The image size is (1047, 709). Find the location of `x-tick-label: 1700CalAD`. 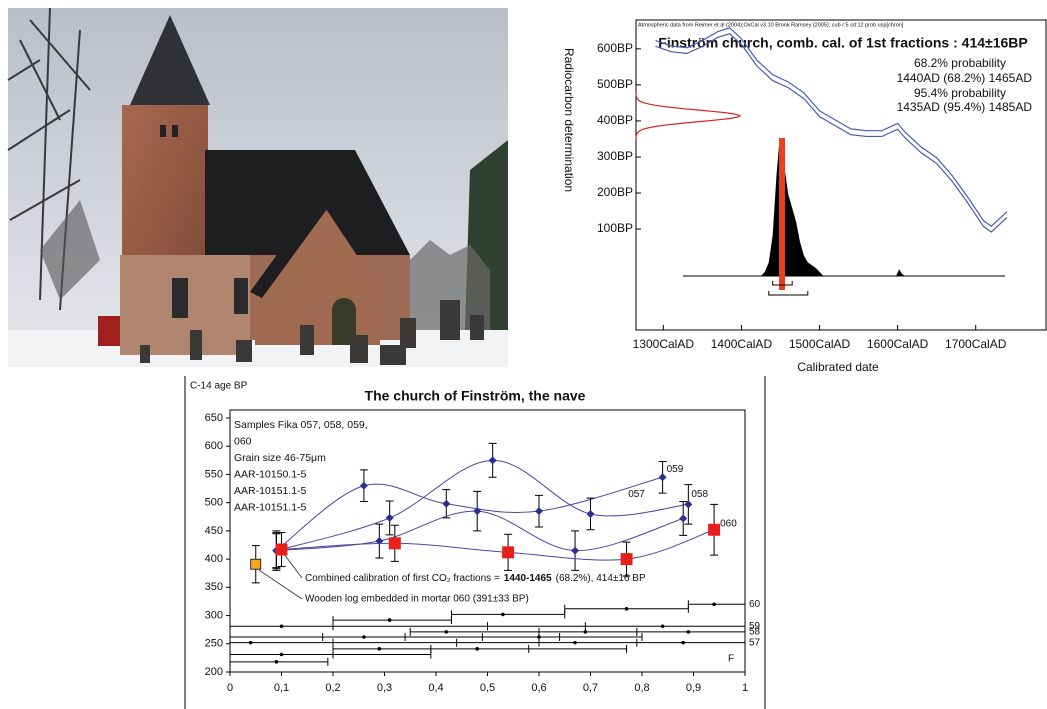

x-tick-label: 1700CalAD is located at coordinates (976, 344).